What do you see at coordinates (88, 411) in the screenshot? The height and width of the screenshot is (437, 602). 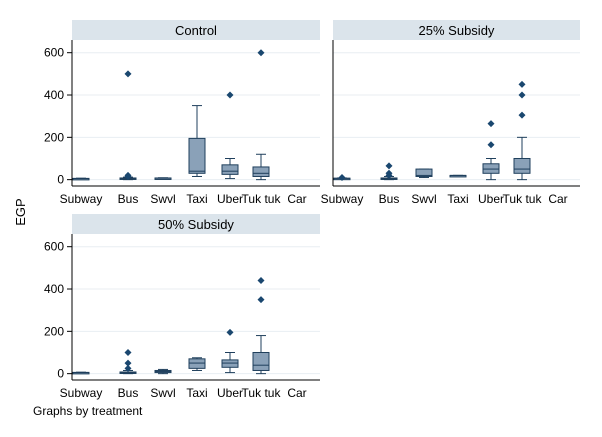 I see `graphs-by-note: Graphs by treatment` at bounding box center [88, 411].